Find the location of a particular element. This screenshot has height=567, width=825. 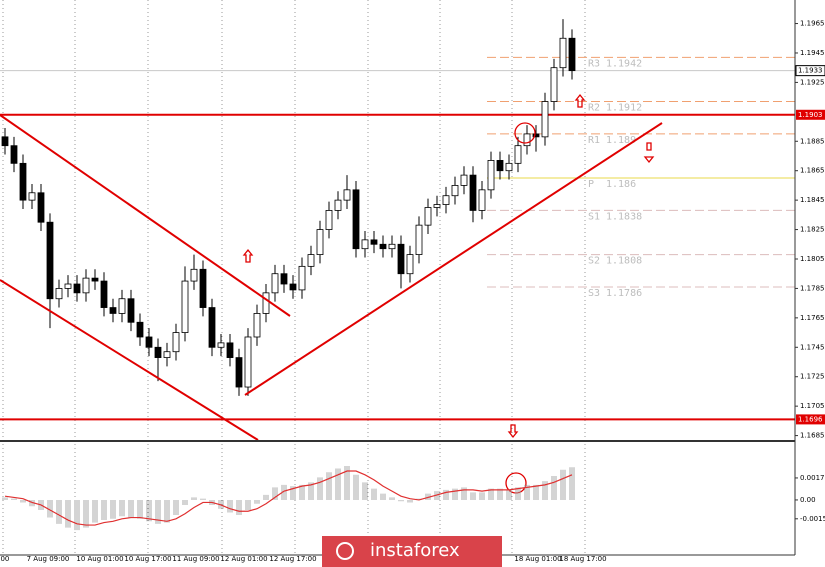

oscillator-panel: 0.00175 0.00 -0.0015 is located at coordinates (413, 498).